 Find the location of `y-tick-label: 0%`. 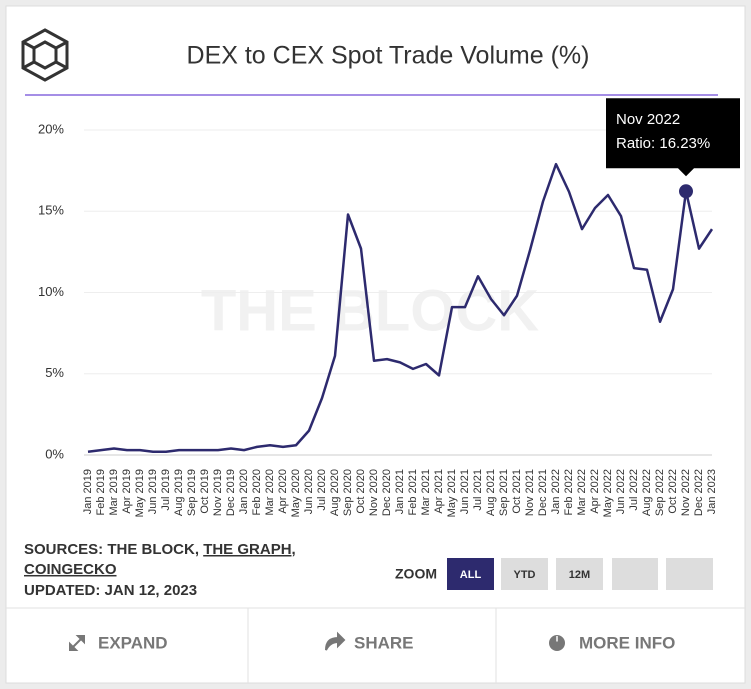

y-tick-label: 0% is located at coordinates (54, 453).